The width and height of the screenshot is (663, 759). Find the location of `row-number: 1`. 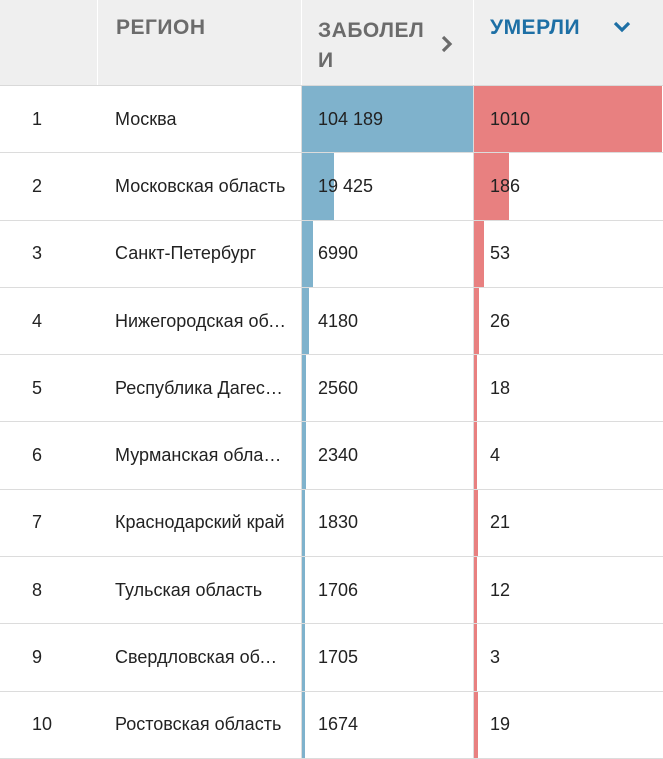

row-number: 1 is located at coordinates (49, 119).